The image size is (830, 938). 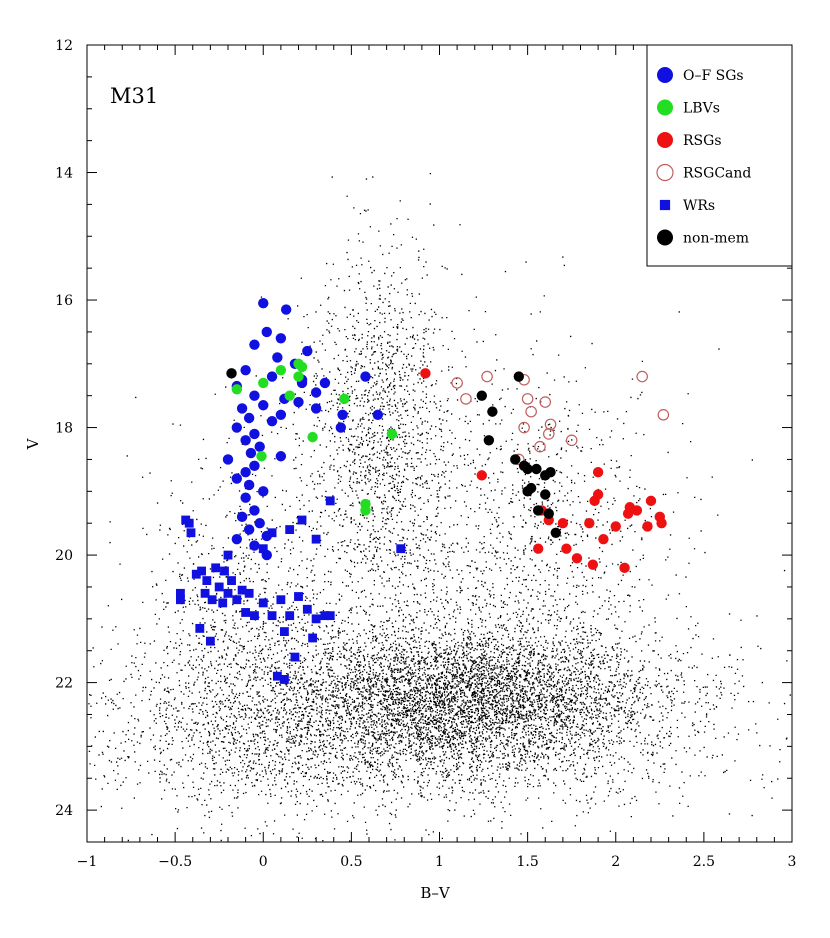 I want to click on y-tick-label: 18, so click(x=64, y=429).